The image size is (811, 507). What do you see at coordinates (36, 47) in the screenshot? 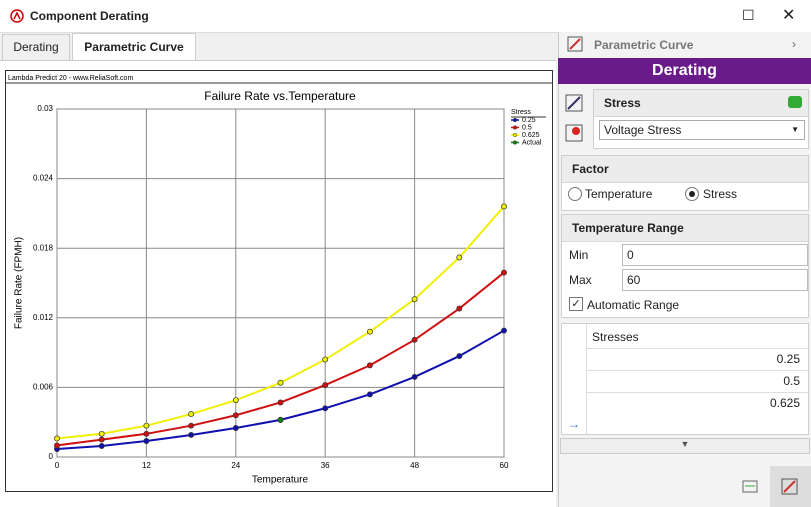
I see `tab: Derating` at bounding box center [36, 47].